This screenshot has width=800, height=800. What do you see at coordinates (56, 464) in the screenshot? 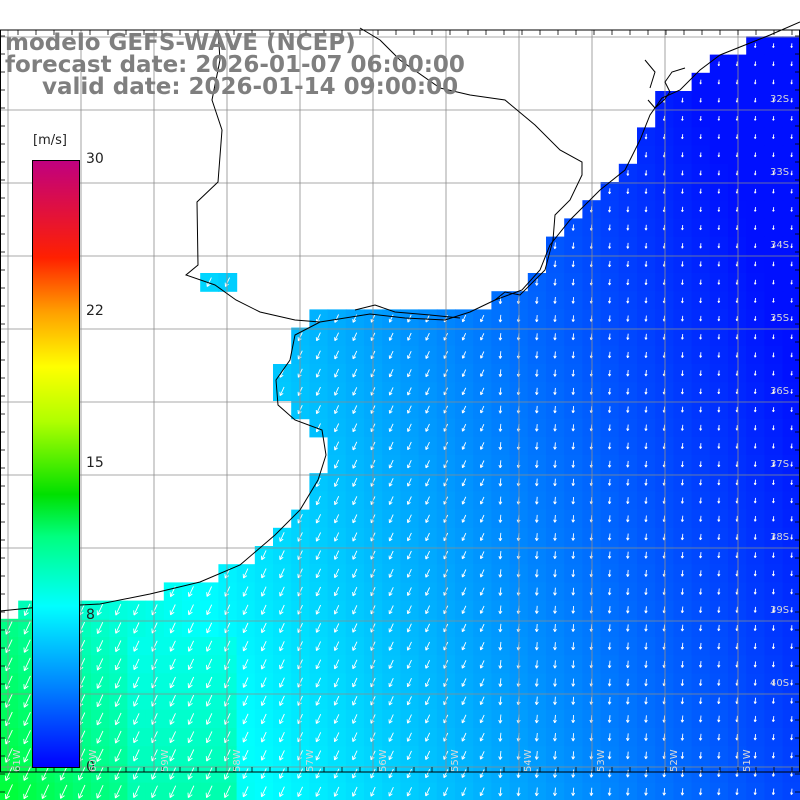
I see `colorbar-gradient` at bounding box center [56, 464].